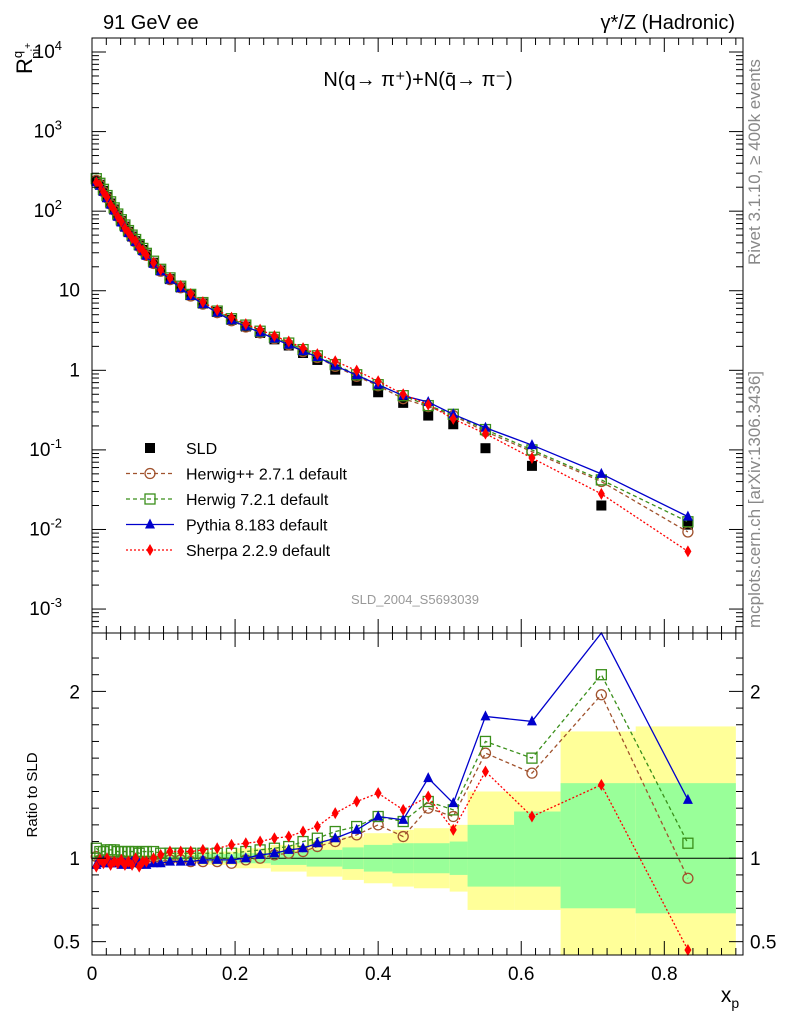 Image resolution: width=786 pixels, height=1024 pixels. I want to click on energy-label: 91 GeV ee, so click(151, 23).